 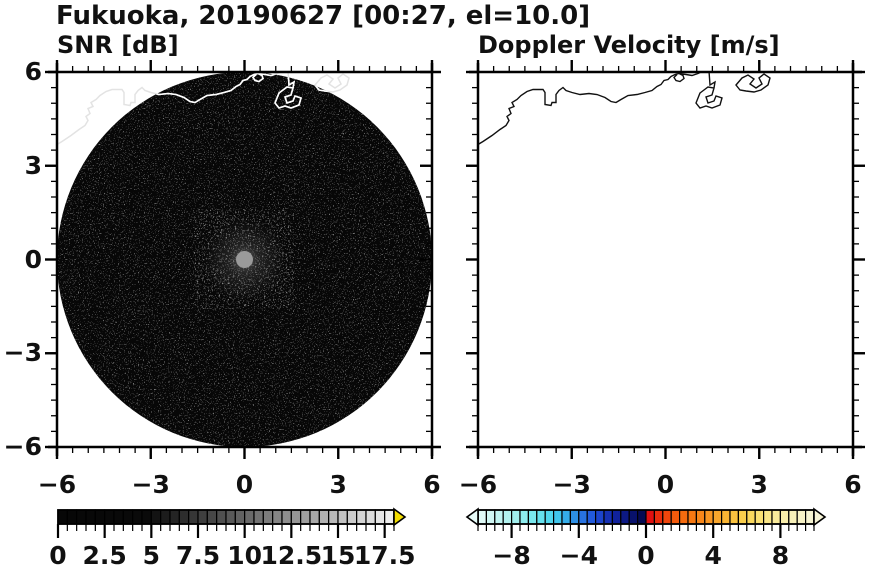 What do you see at coordinates (33, 165) in the screenshot?
I see `y-tick-label: 3` at bounding box center [33, 165].